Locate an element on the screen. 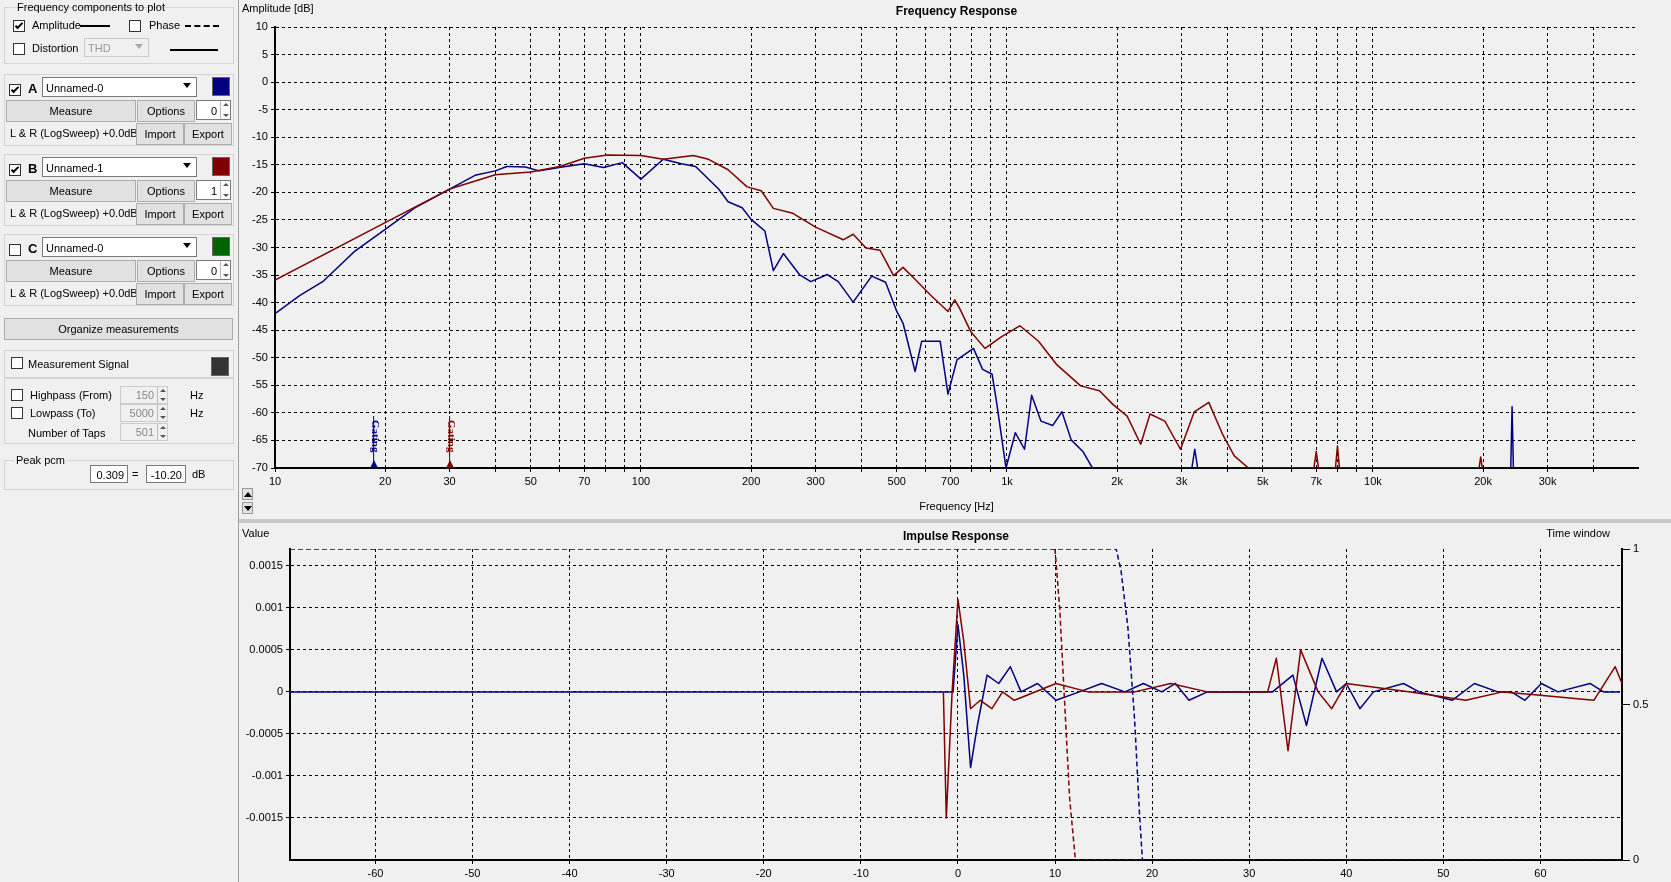 The height and width of the screenshot is (882, 1671). y-tick-label: 5 is located at coordinates (264, 53).